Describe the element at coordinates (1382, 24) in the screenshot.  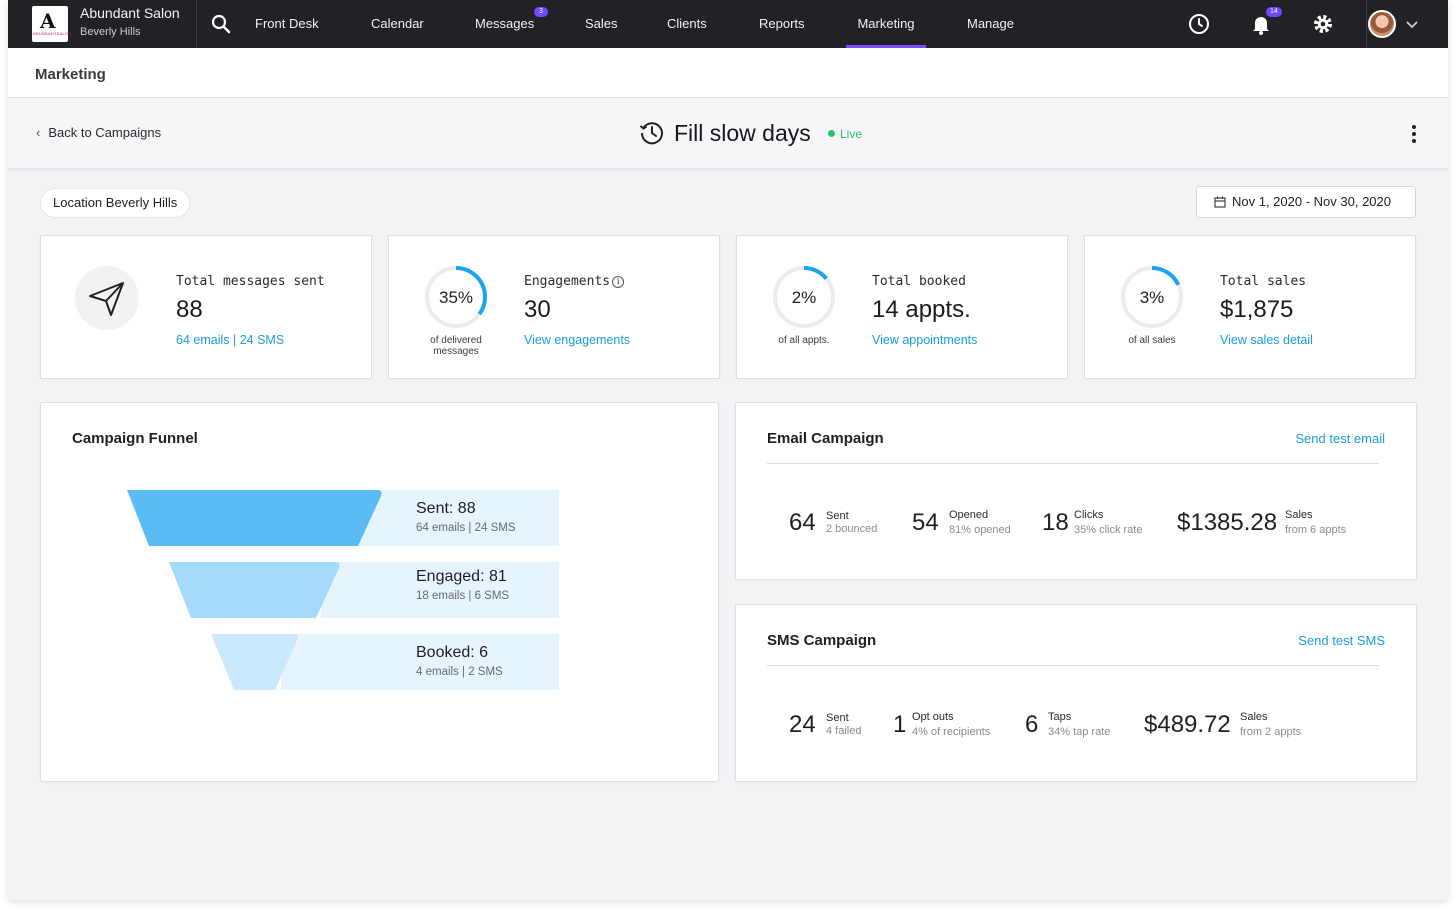
I see `avatar` at that location.